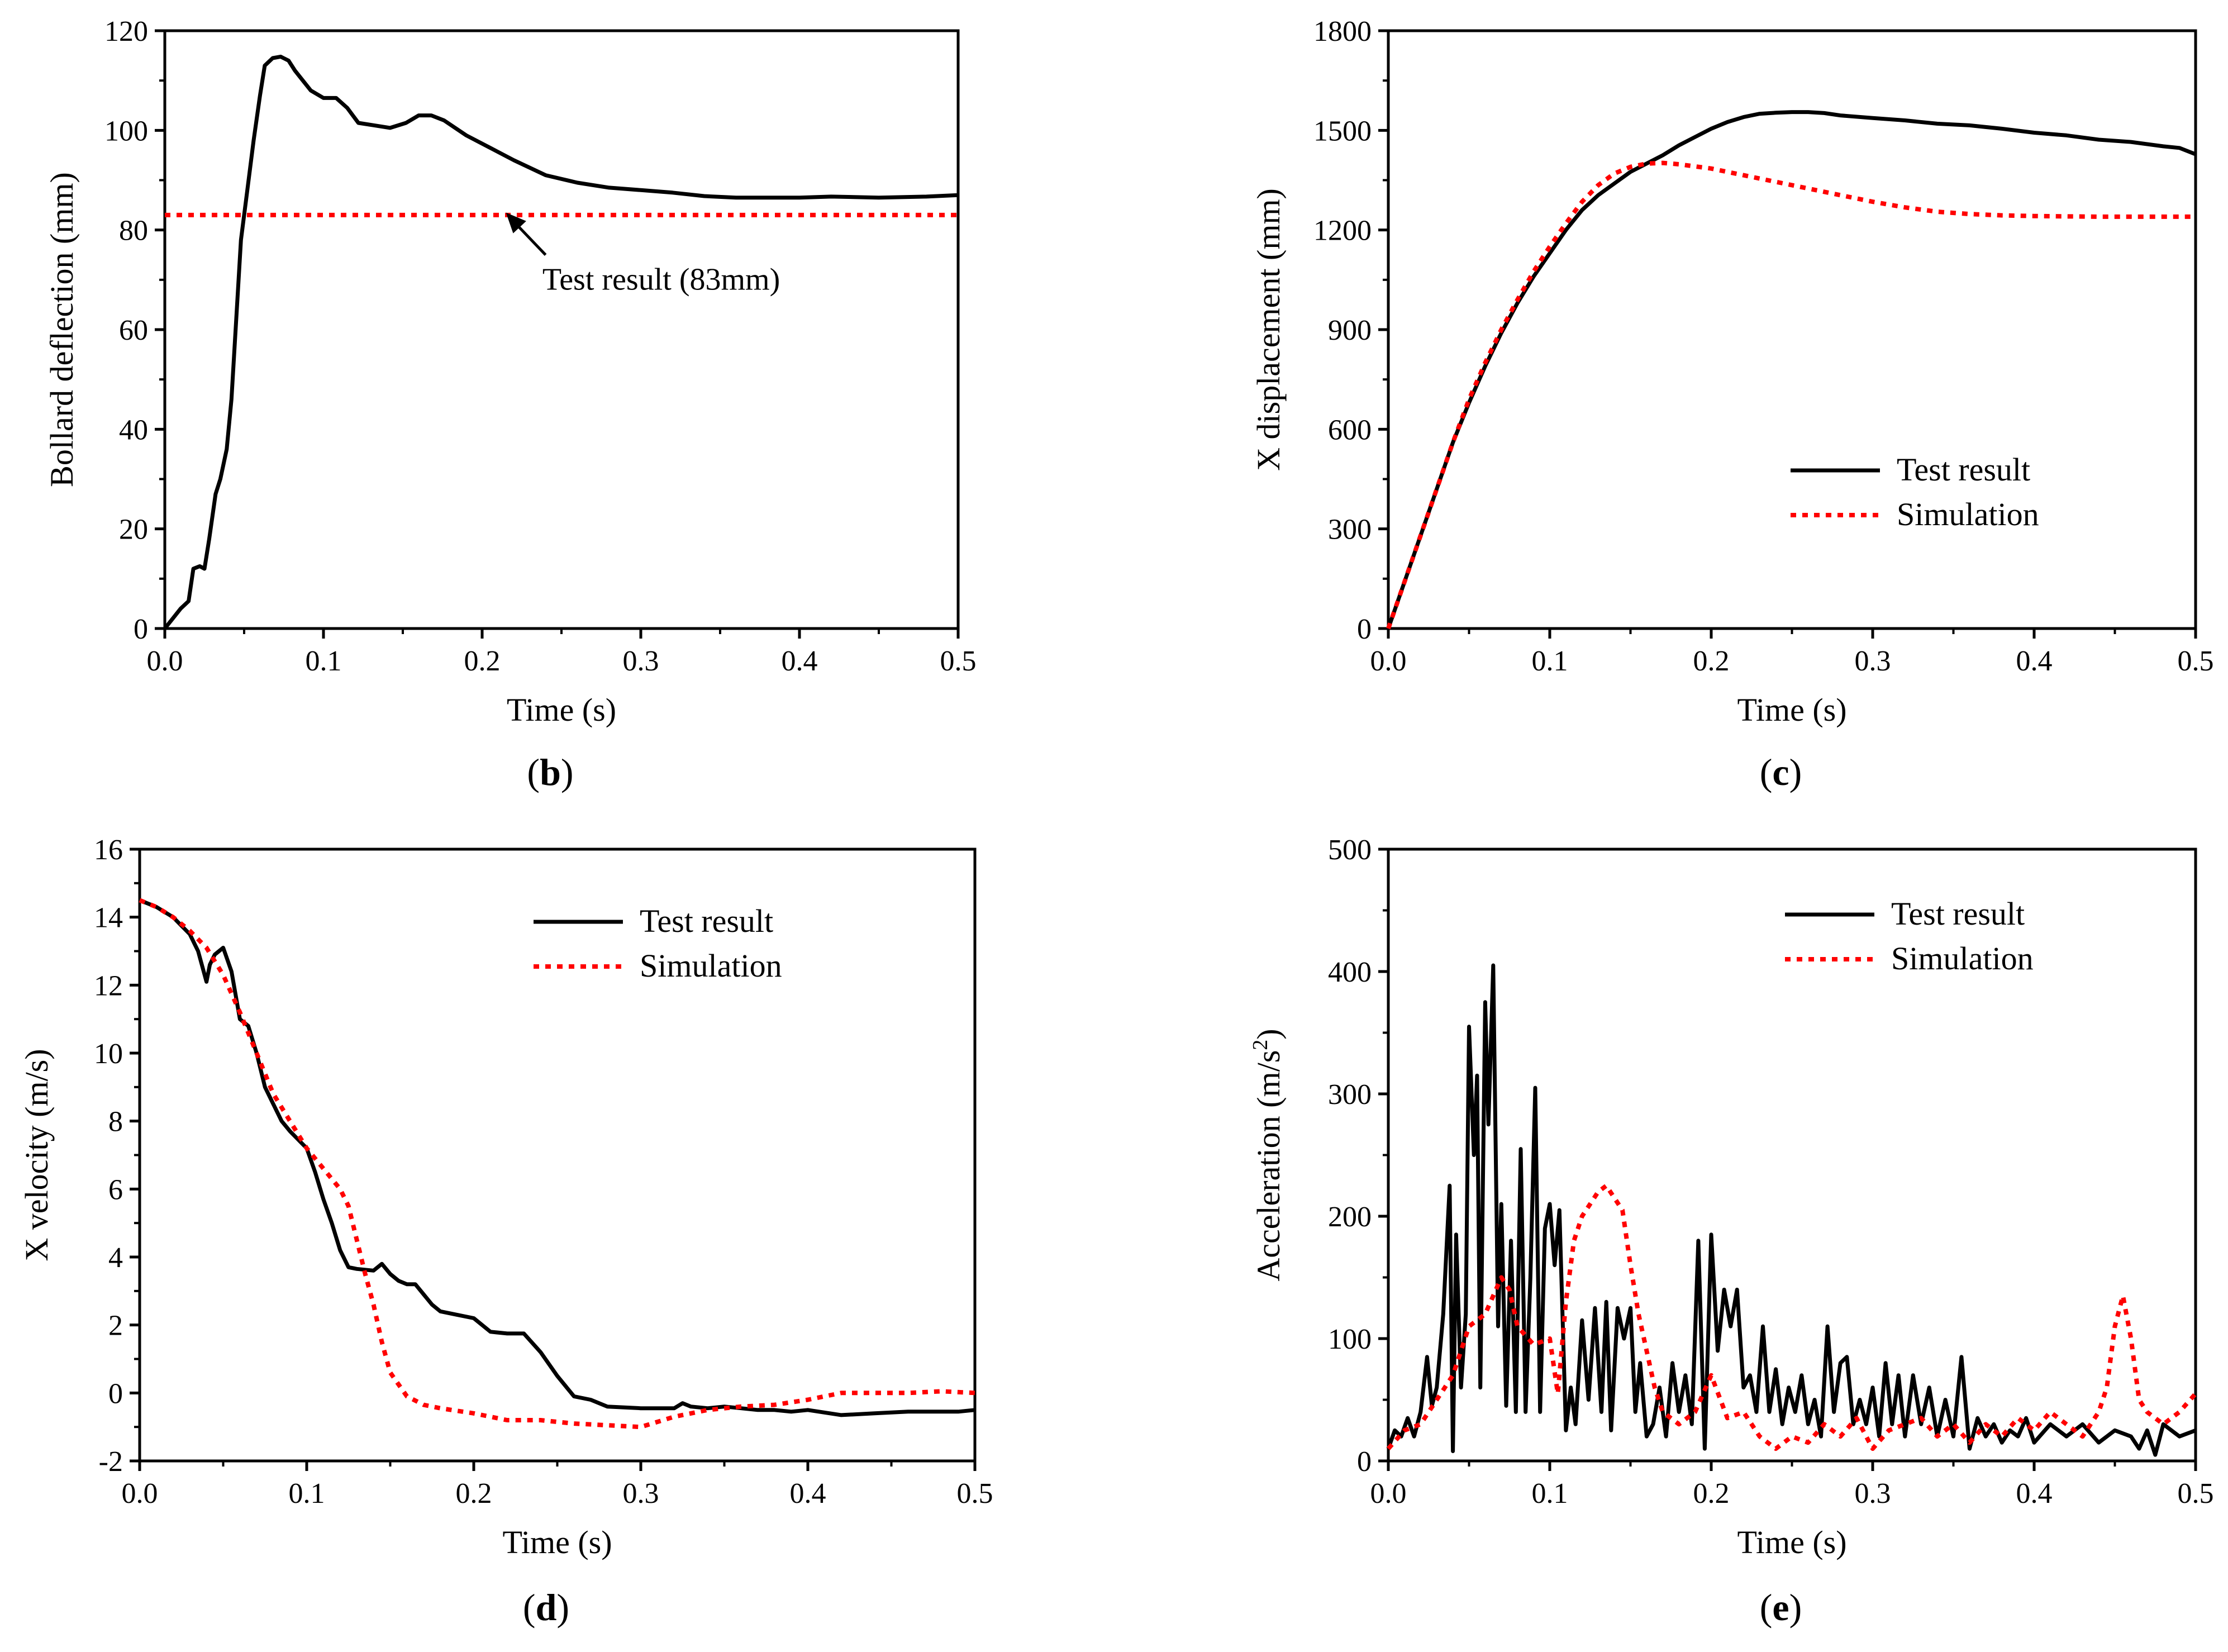 This screenshot has height=1652, width=2228. What do you see at coordinates (550, 772) in the screenshot?
I see `panel-caption-letter: b` at bounding box center [550, 772].